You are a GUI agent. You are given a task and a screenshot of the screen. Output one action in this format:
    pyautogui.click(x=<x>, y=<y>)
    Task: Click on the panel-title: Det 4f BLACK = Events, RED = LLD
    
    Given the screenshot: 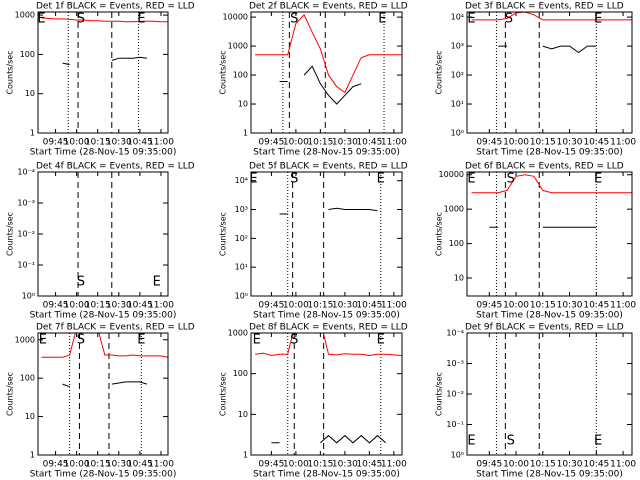 What is the action you would take?
    pyautogui.click(x=115, y=167)
    